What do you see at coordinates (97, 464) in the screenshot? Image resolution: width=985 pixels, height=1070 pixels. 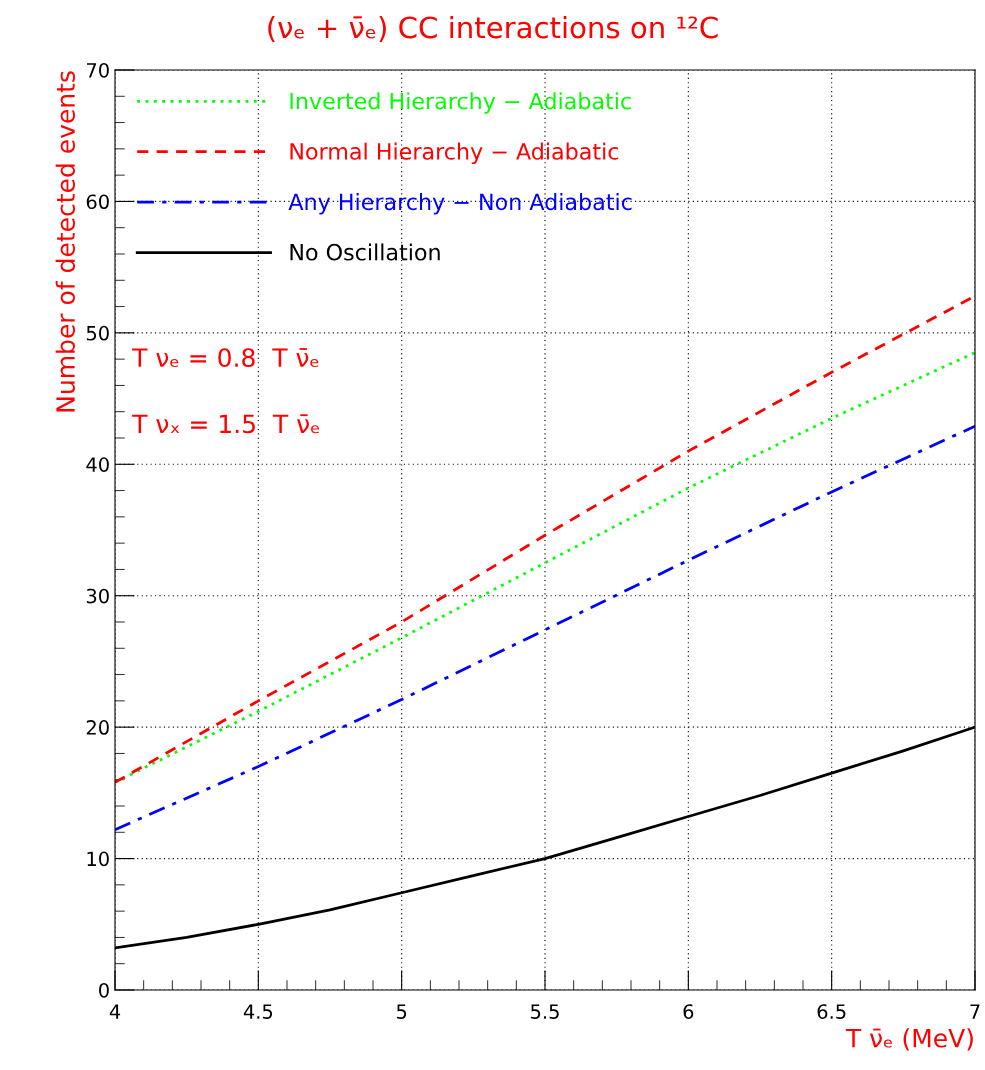 I see `y-tick-label: 40` at bounding box center [97, 464].